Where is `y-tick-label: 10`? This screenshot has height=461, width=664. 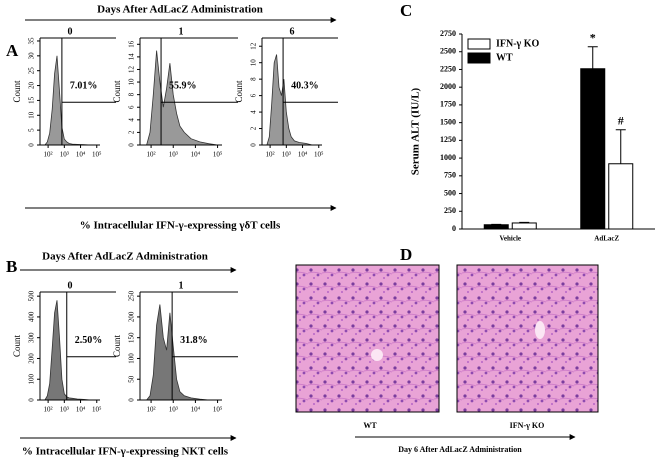
y-tick-label: 10 is located at coordinates (254, 63).